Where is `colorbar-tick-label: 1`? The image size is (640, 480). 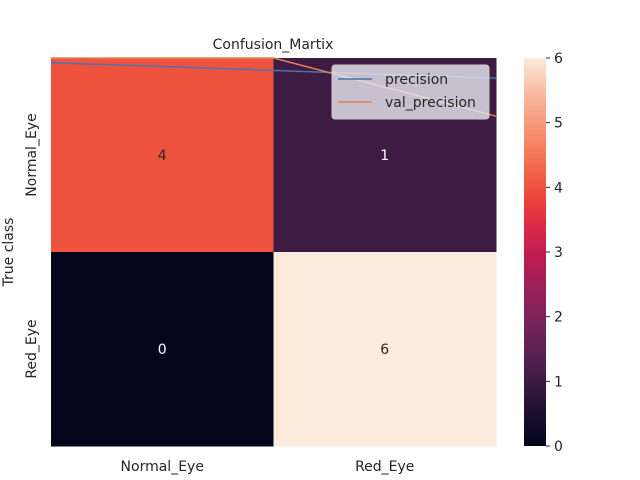
colorbar-tick-label: 1 is located at coordinates (558, 382).